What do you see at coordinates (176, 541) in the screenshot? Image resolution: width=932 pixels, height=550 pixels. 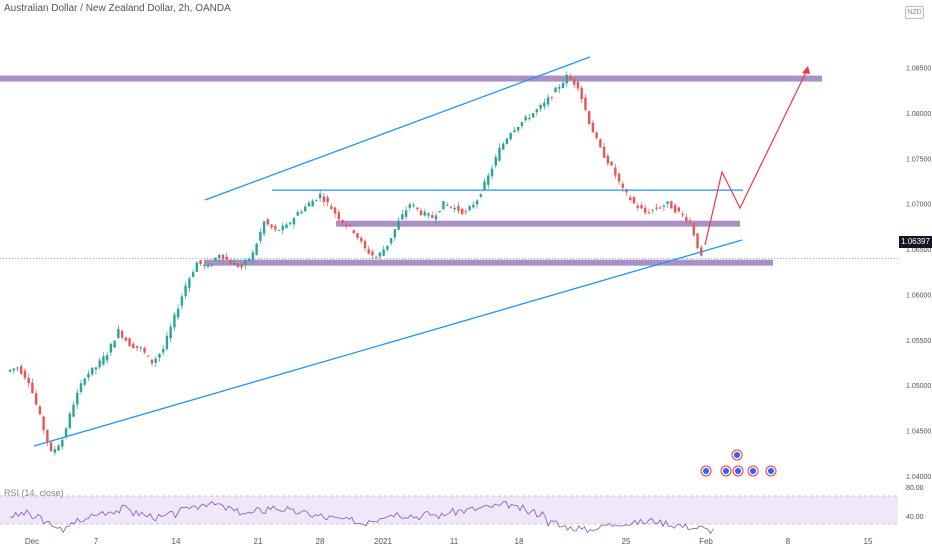 I see `time-tick-label: 14` at bounding box center [176, 541].